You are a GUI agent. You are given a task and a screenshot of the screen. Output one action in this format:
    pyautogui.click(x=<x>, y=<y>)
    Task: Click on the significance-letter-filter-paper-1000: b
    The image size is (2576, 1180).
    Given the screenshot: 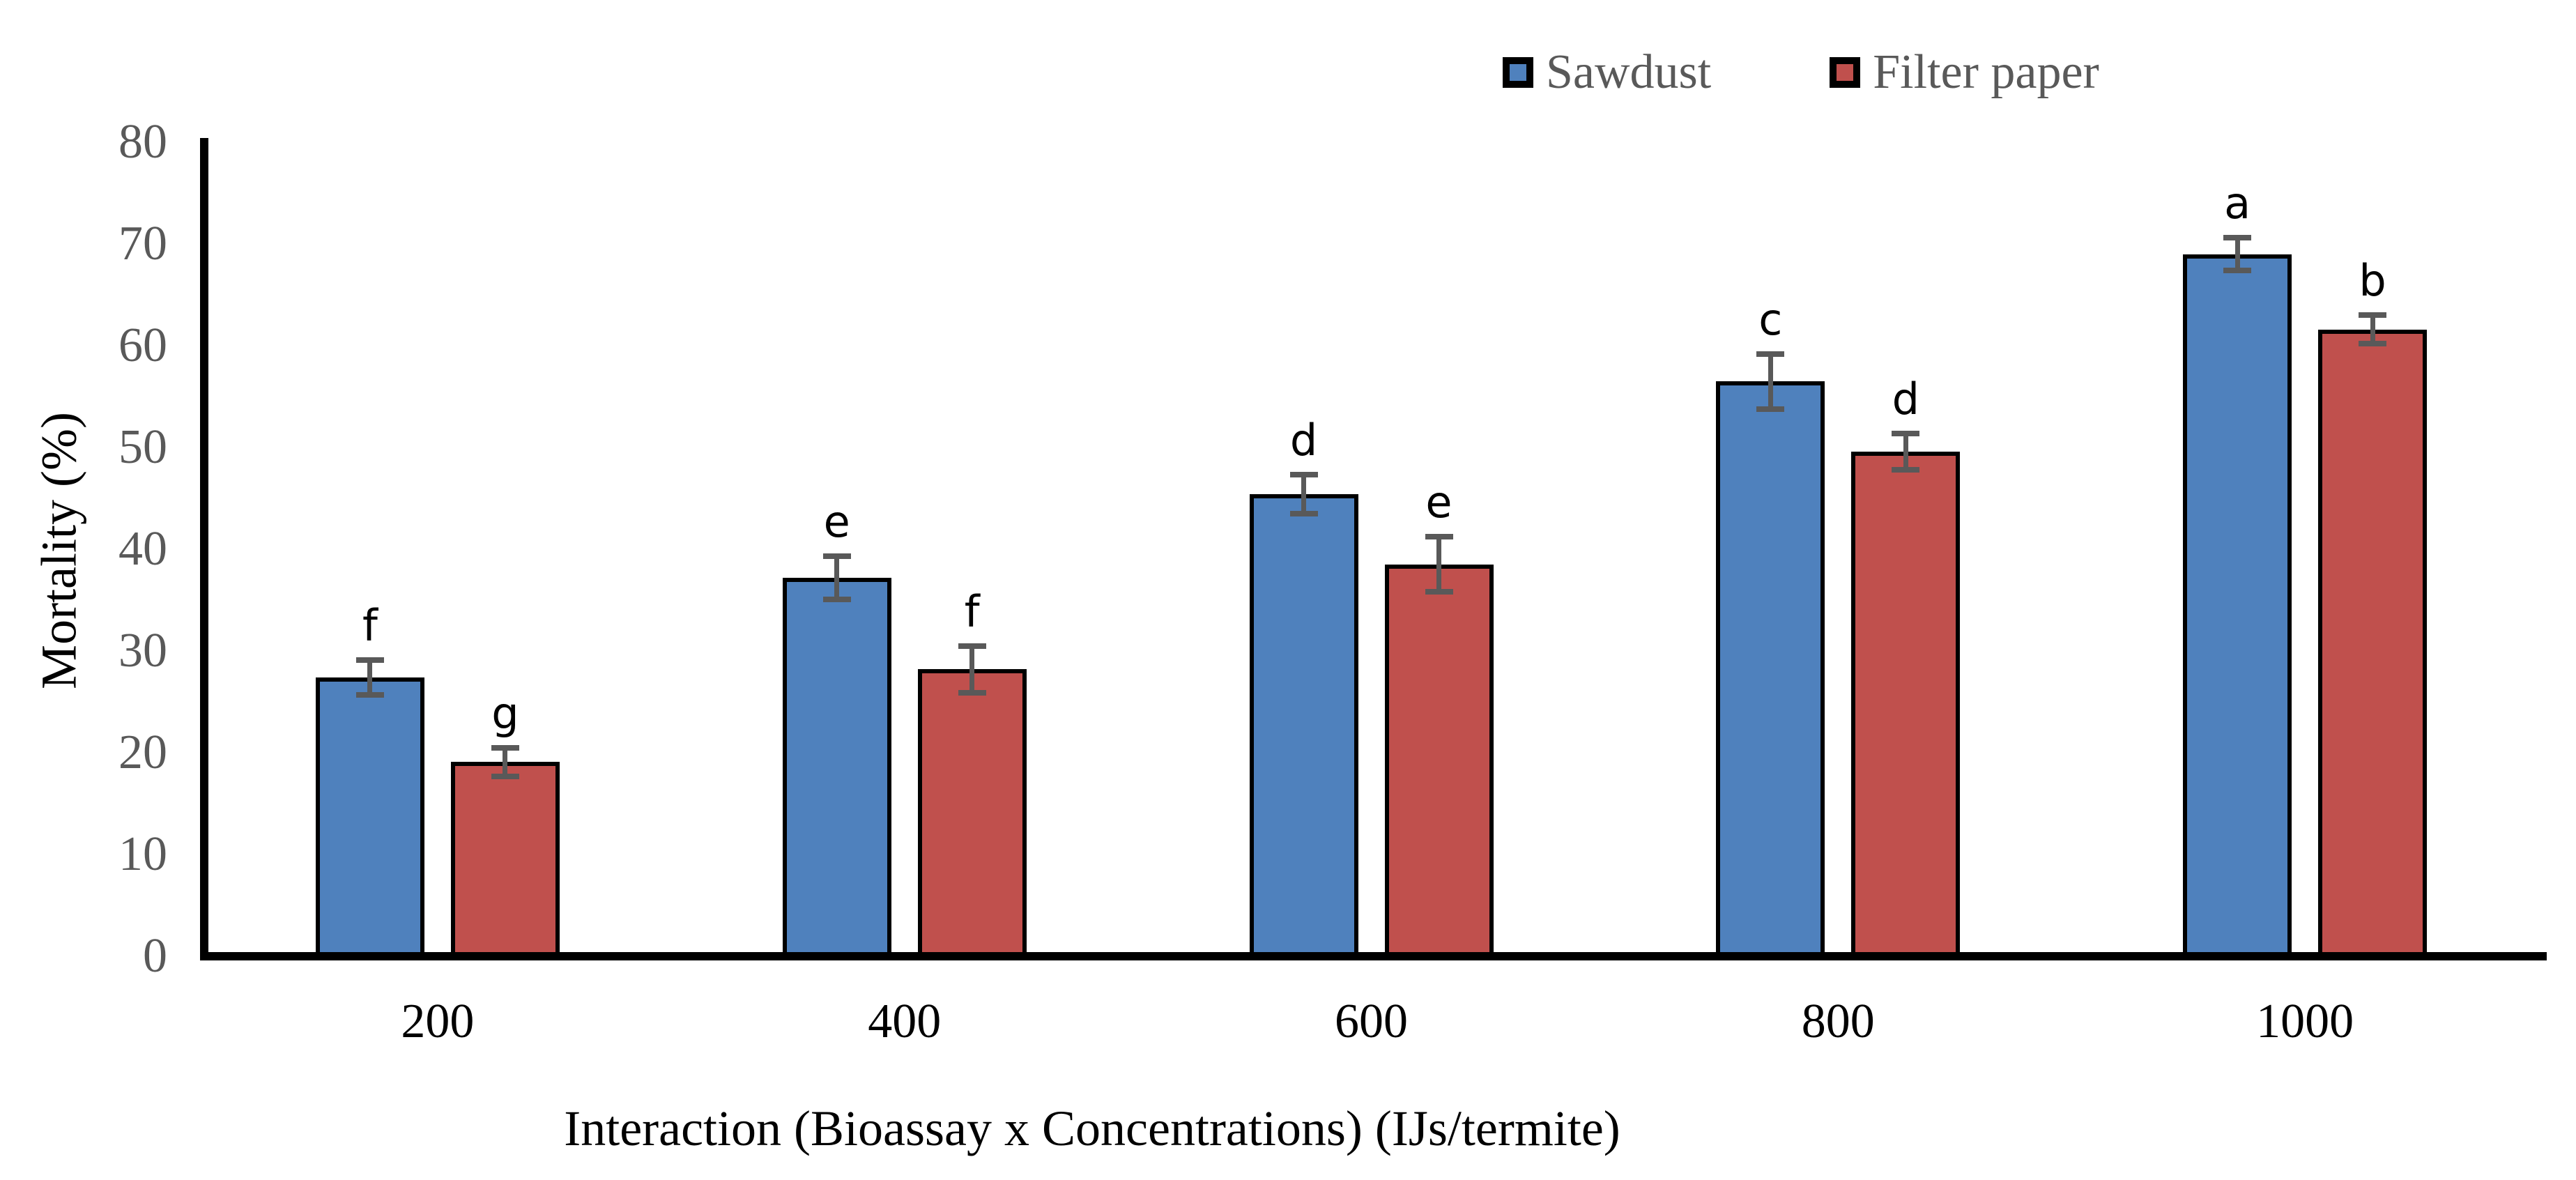 What is the action you would take?
    pyautogui.click(x=2372, y=281)
    